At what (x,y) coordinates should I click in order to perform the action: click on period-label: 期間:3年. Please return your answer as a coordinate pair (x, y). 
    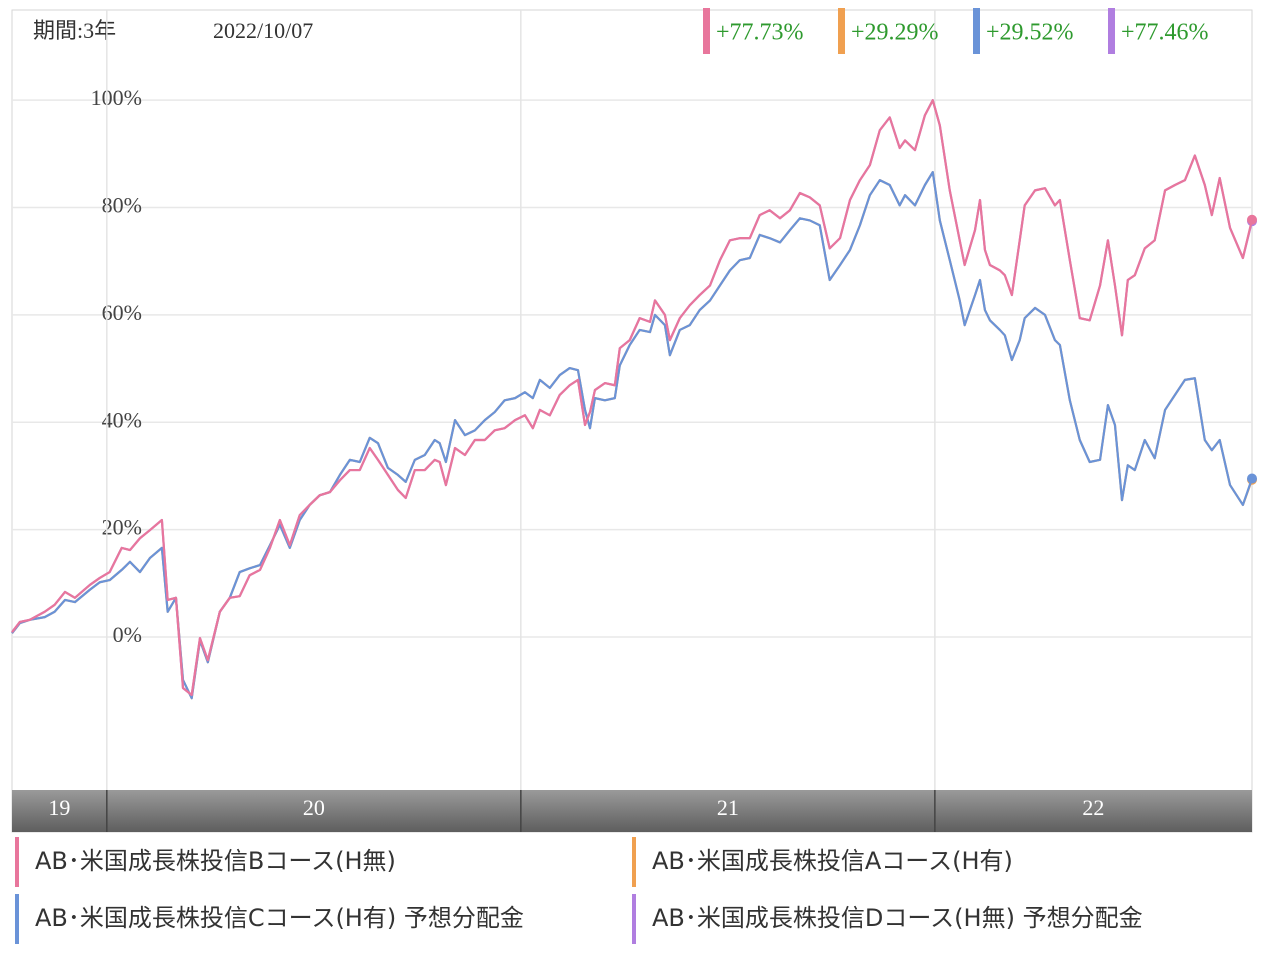
    Looking at the image, I should click on (74, 30).